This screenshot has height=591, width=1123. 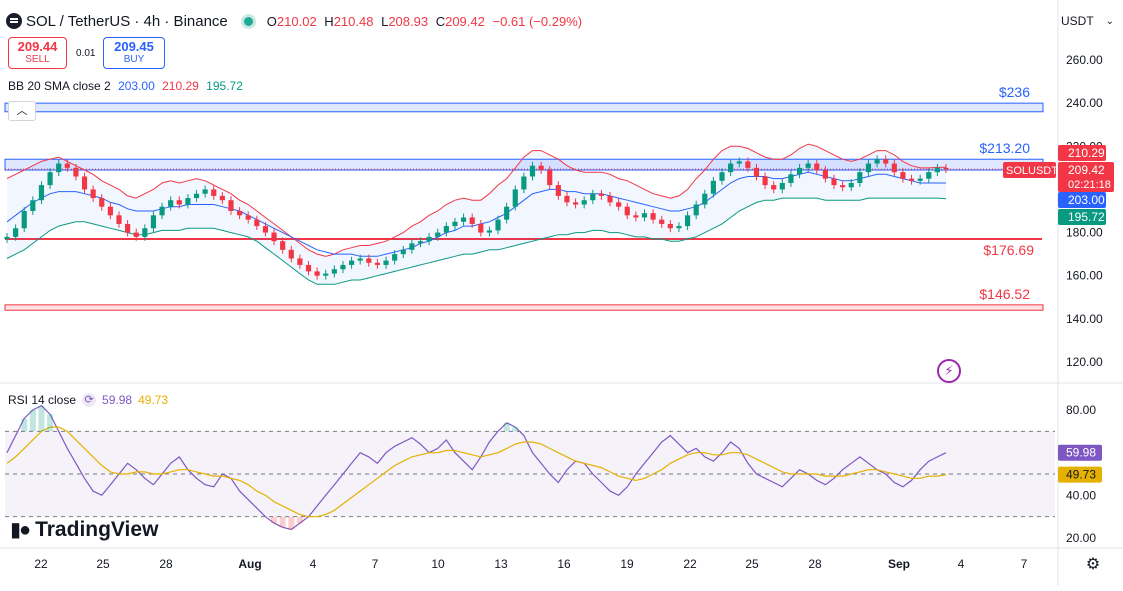 What do you see at coordinates (1014, 92) in the screenshot?
I see `zone-label: $236` at bounding box center [1014, 92].